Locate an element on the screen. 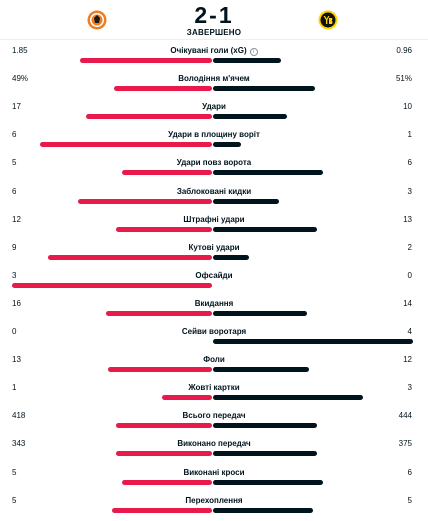 This screenshot has width=428, height=521. stat-label: Всього передач is located at coordinates (214, 416).